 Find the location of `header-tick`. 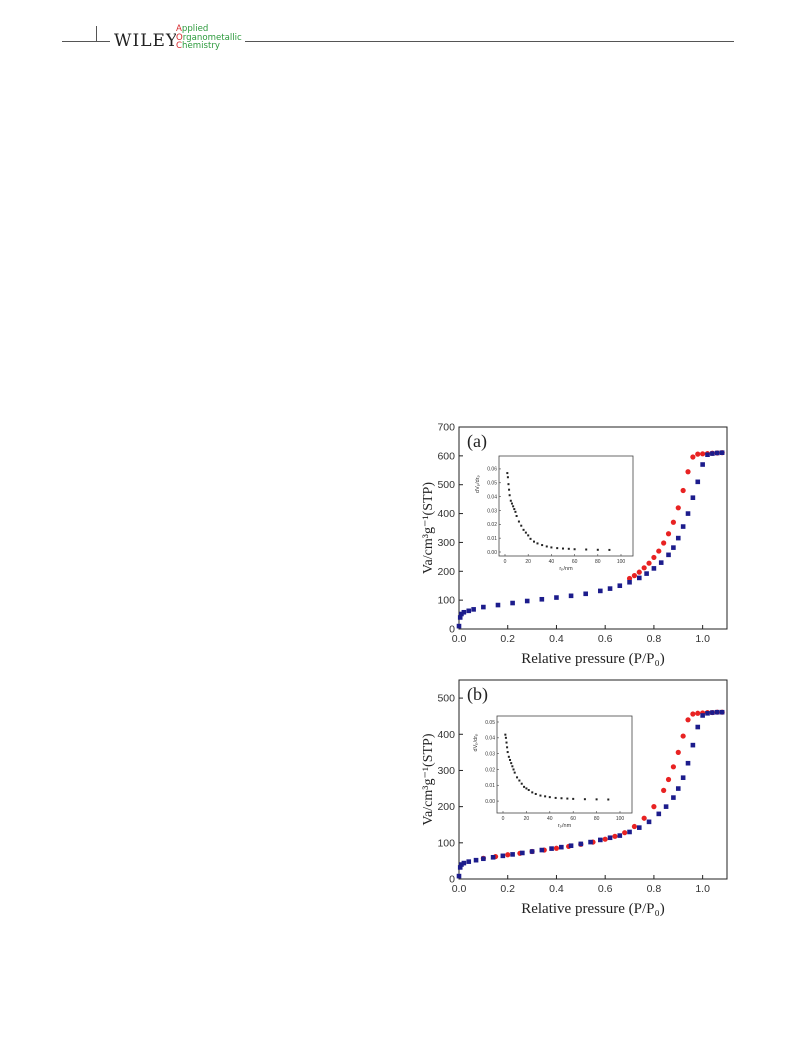

header-tick is located at coordinates (96, 34).